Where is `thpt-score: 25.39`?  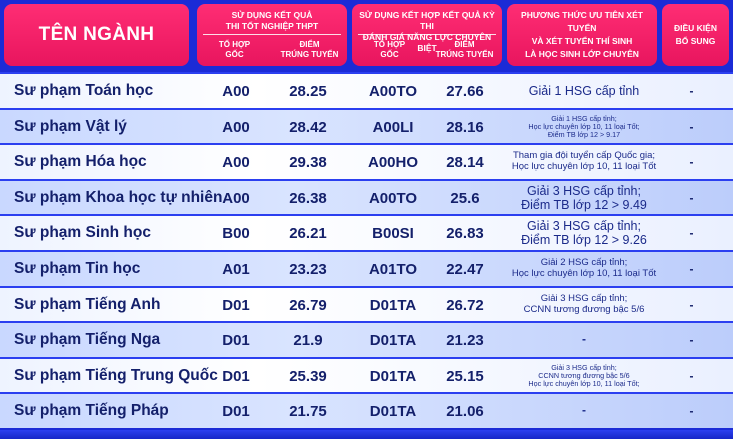 thpt-score: 25.39 is located at coordinates (308, 376).